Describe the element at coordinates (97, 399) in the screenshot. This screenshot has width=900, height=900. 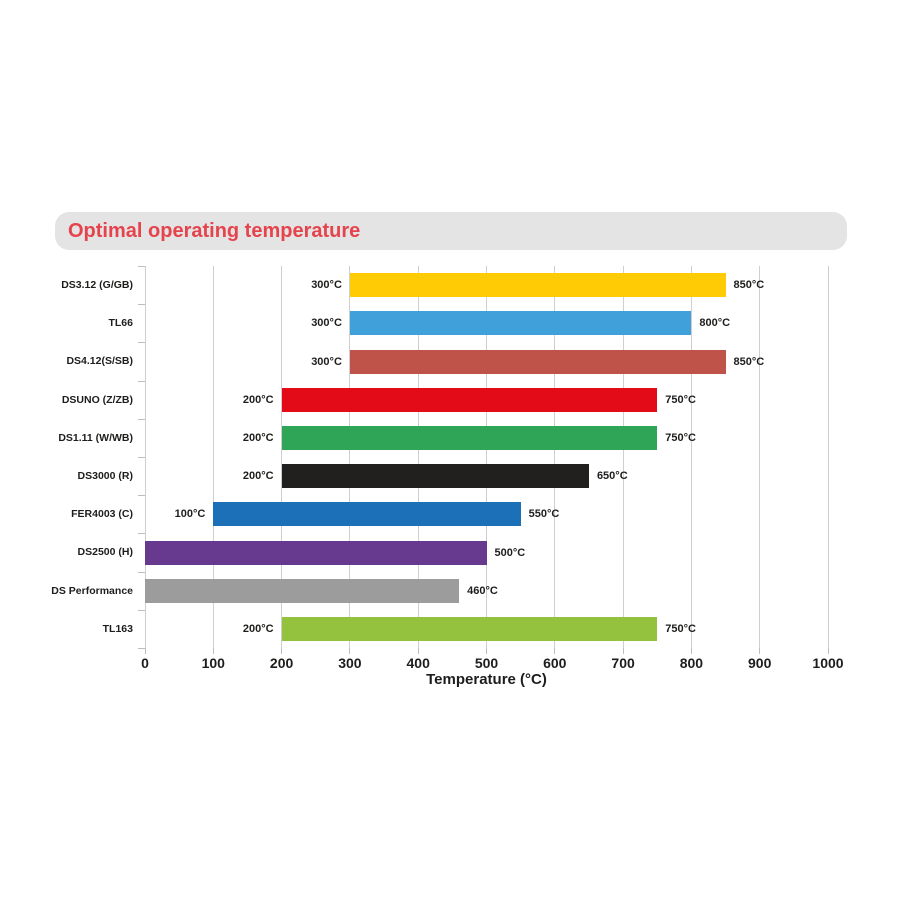
I see `category-label: DSUNO (Z/ZB)` at that location.